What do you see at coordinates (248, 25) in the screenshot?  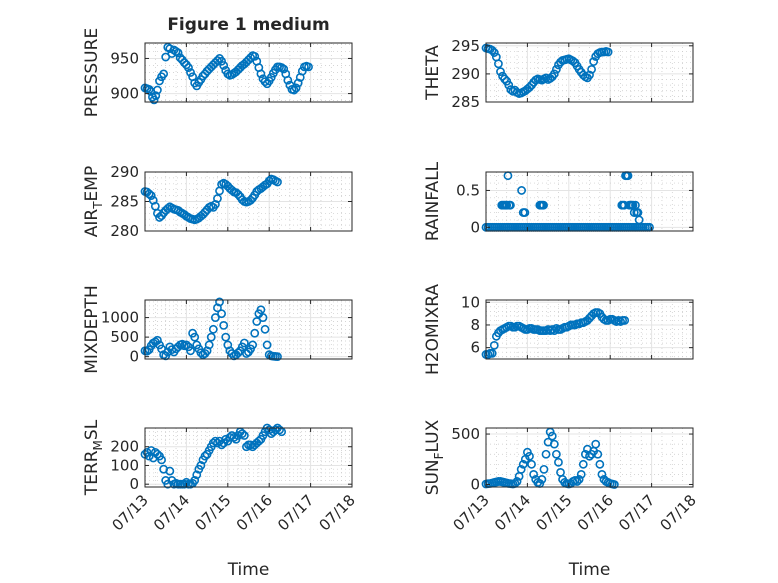 I see `figure-title: Figure 1 medium` at bounding box center [248, 25].